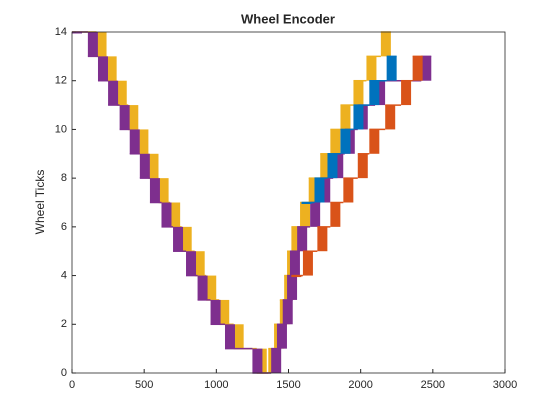 The height and width of the screenshot is (420, 560). I want to click on y-tick-label: 8, so click(64, 178).